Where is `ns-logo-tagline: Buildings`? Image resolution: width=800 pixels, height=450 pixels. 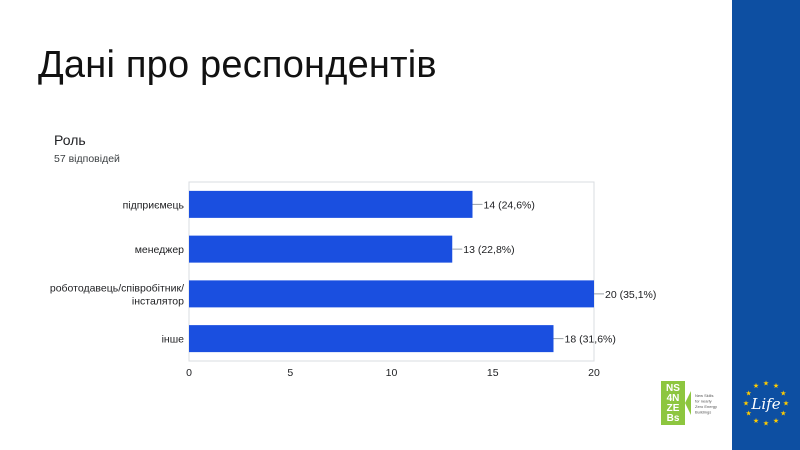 ns-logo-tagline: Buildings is located at coordinates (703, 412).